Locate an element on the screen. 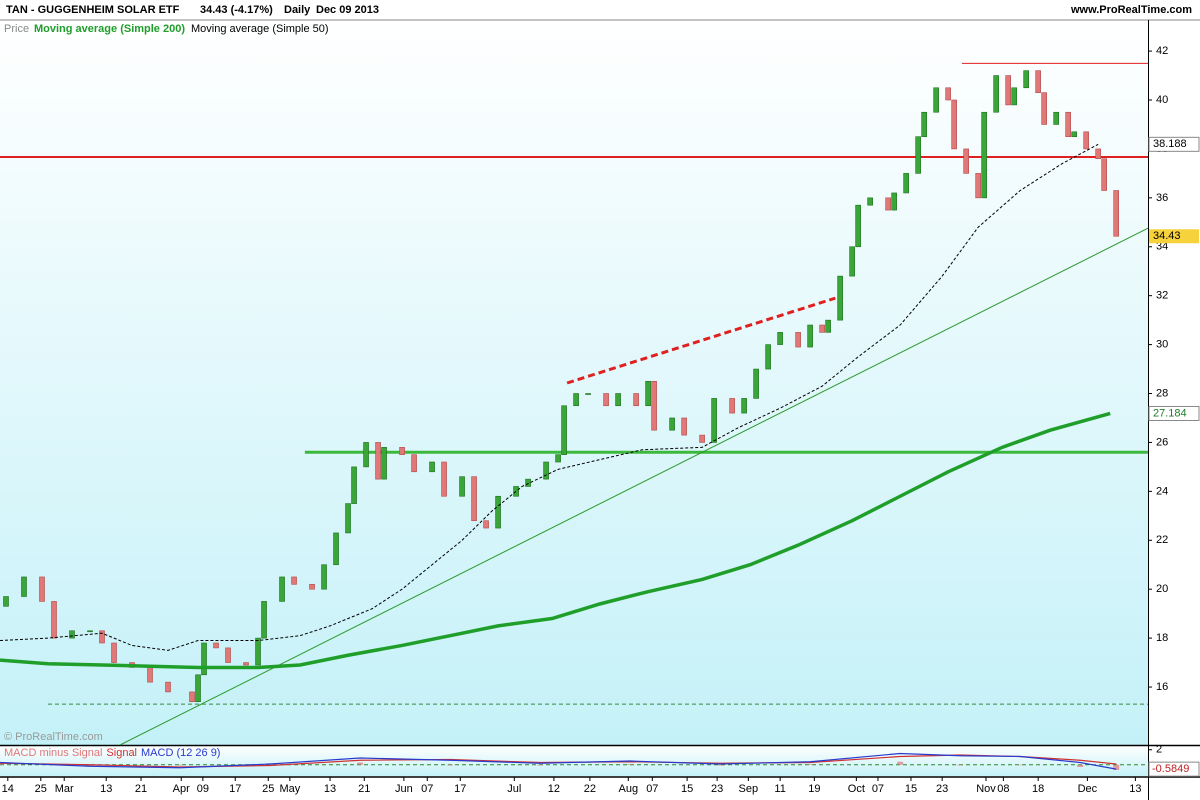 The height and width of the screenshot is (800, 1200). legend-entry: Moving average (Simple 50) is located at coordinates (260, 29).